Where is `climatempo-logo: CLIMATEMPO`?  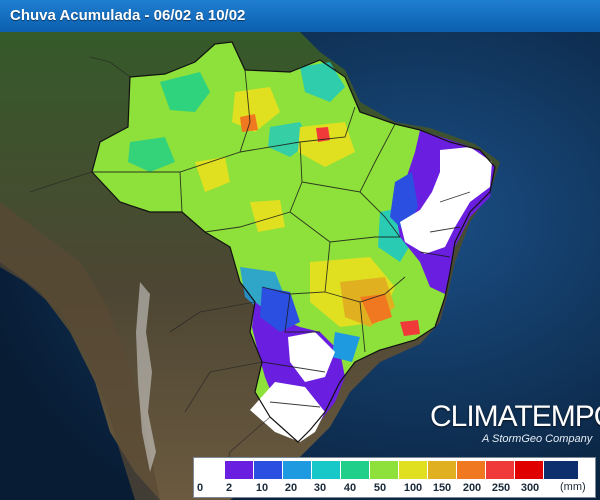
climatempo-logo: CLIMATEMPO is located at coordinates (515, 416).